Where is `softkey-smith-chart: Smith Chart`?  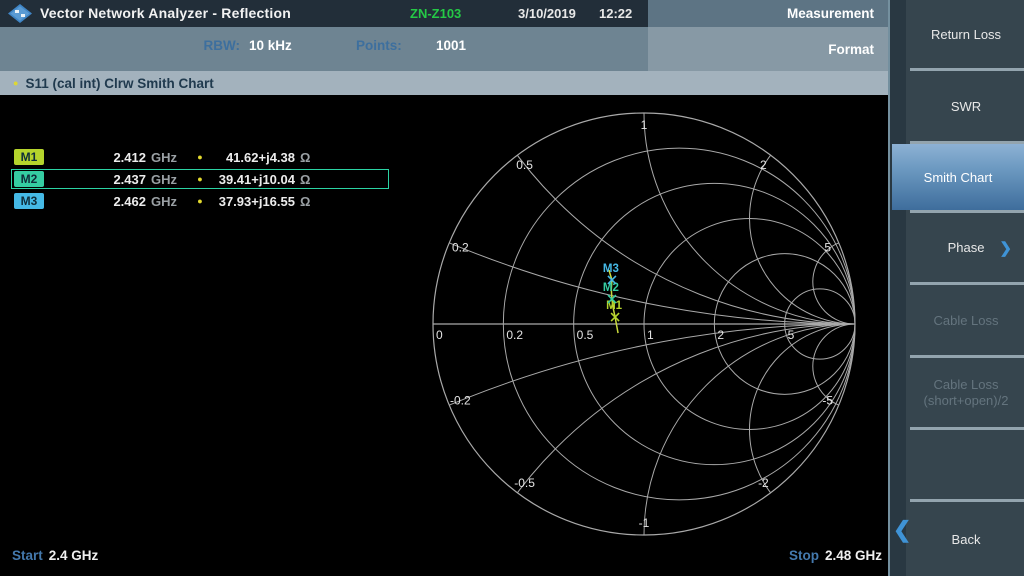 softkey-smith-chart: Smith Chart is located at coordinates (958, 177).